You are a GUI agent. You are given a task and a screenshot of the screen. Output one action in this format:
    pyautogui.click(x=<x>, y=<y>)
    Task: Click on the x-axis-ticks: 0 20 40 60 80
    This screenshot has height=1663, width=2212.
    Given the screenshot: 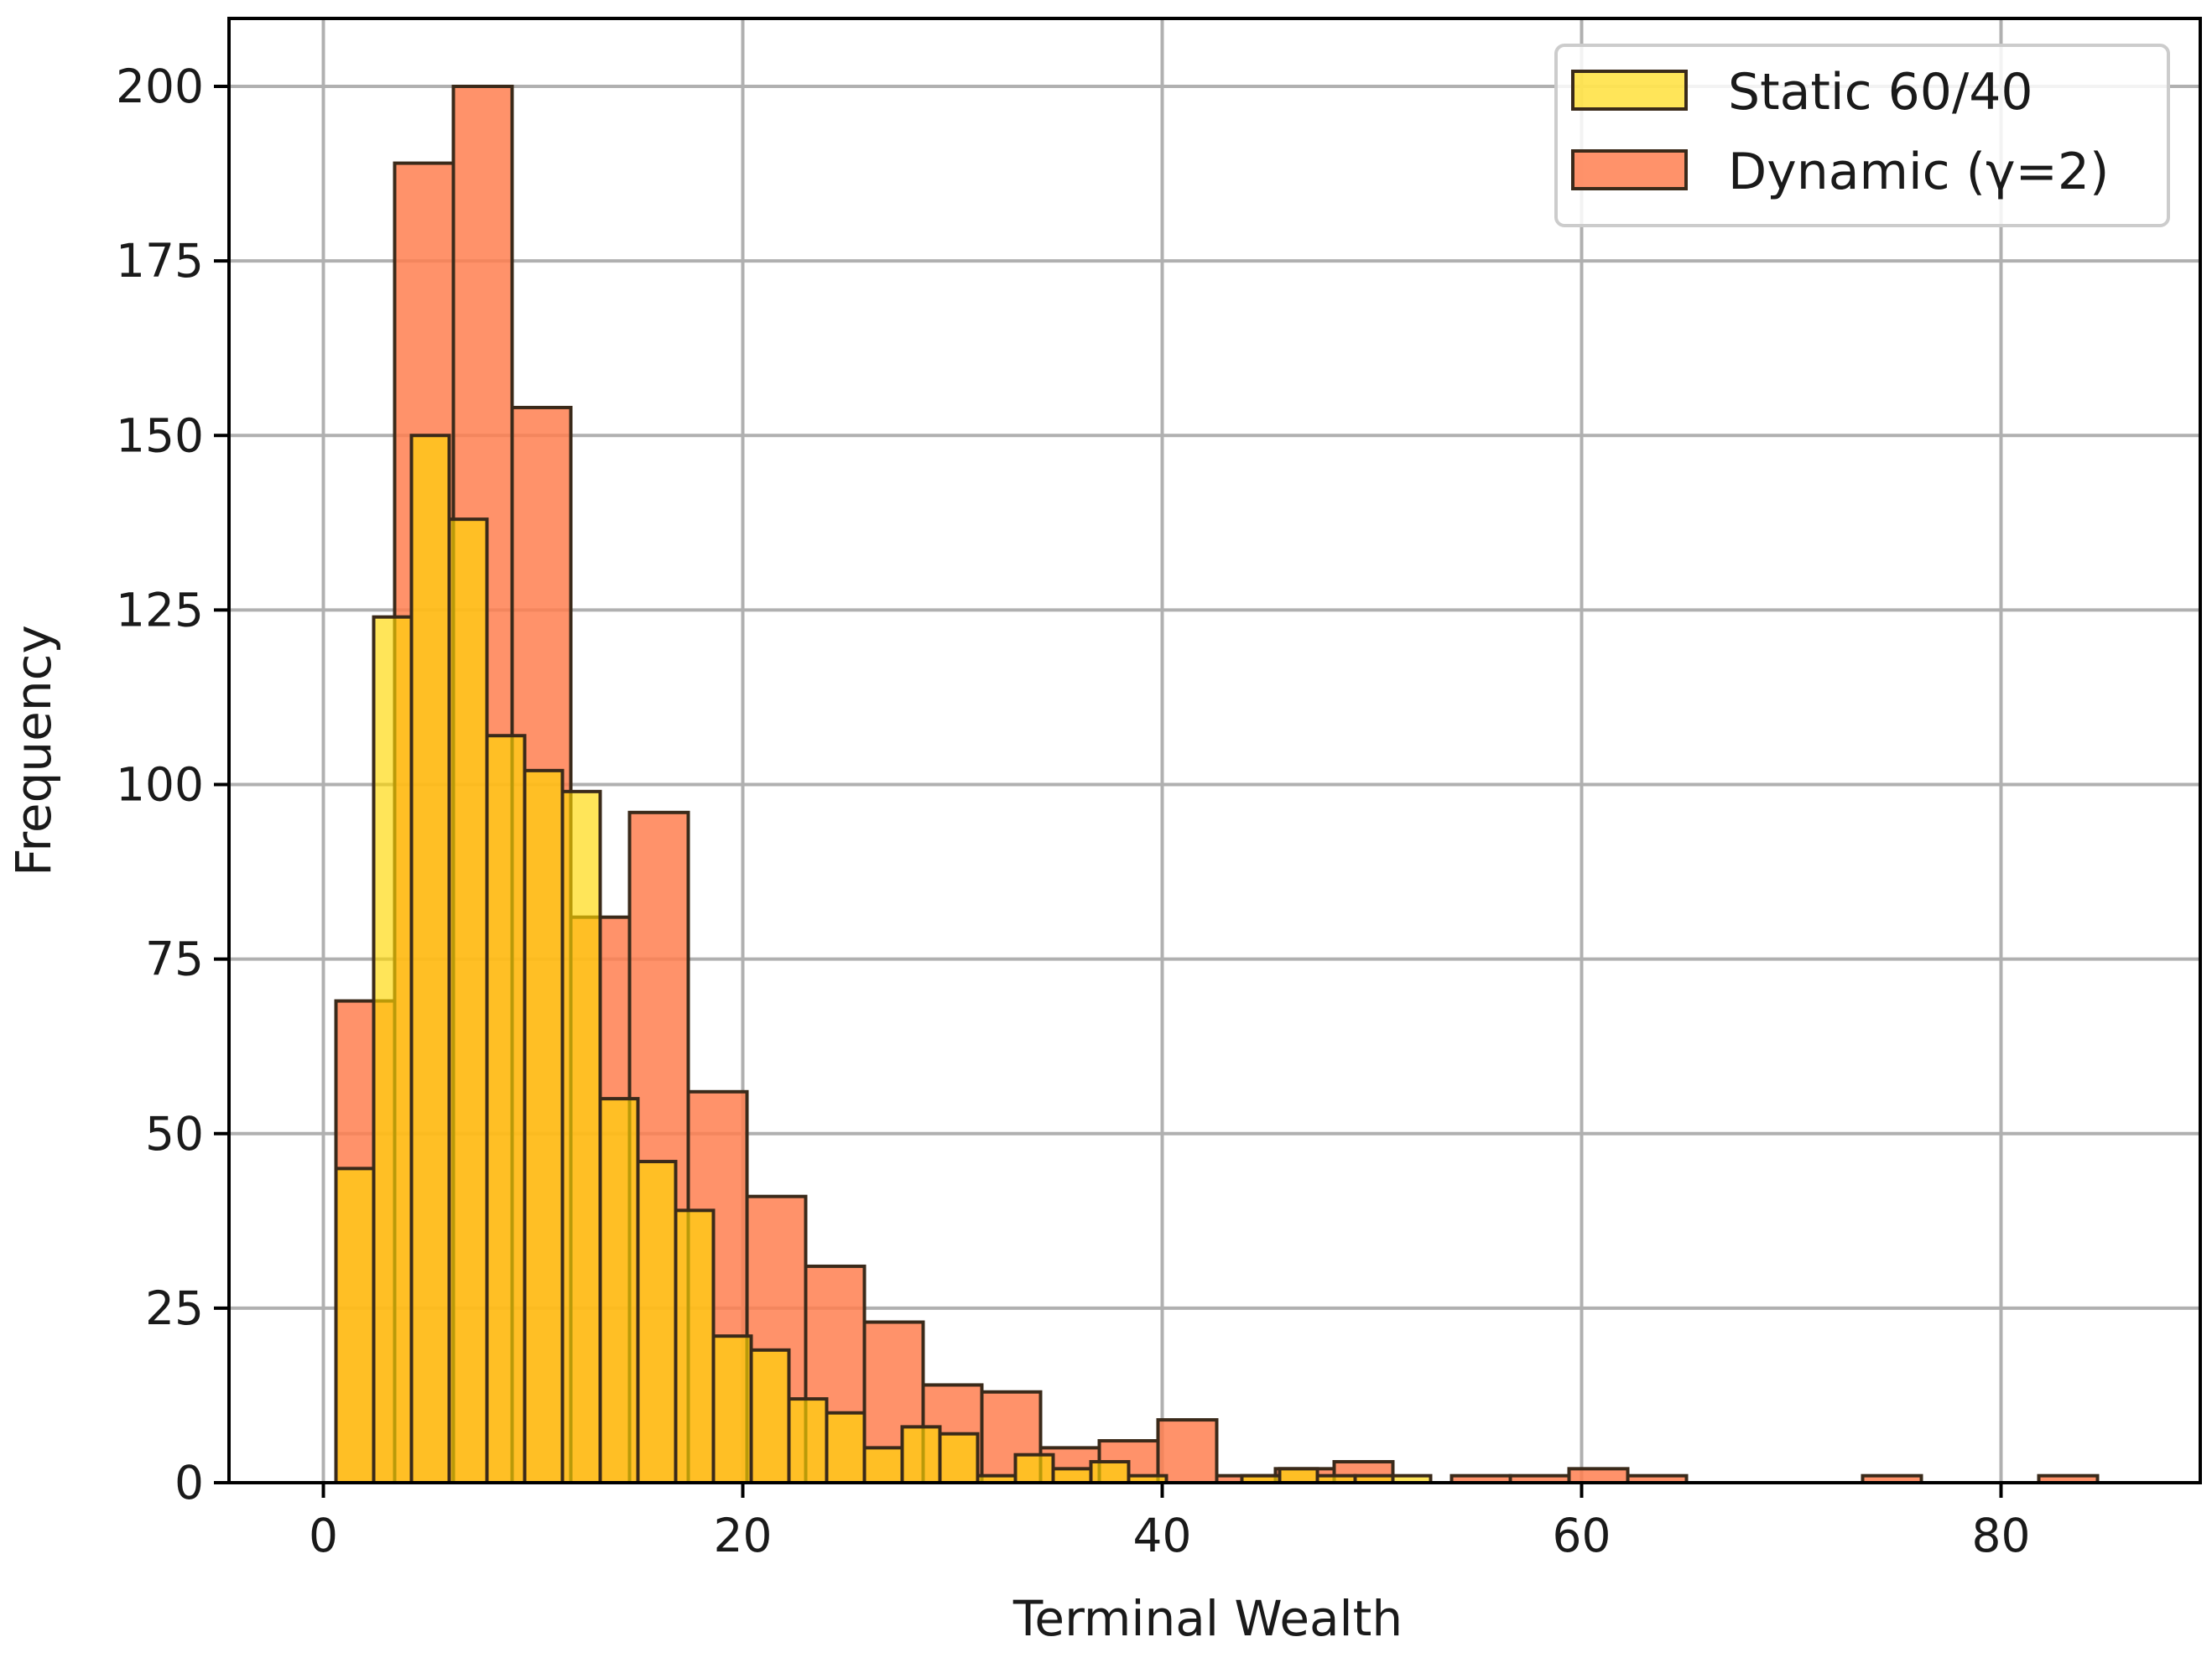 What is the action you would take?
    pyautogui.click(x=1170, y=1522)
    